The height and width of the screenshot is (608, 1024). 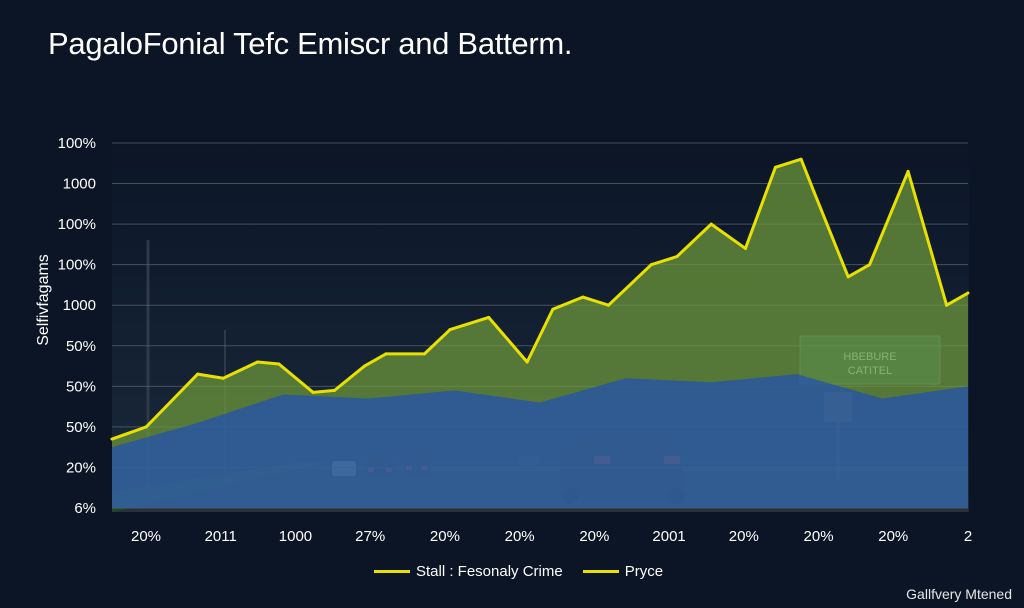 What do you see at coordinates (310, 43) in the screenshot?
I see `chart-title: PagaloFonial Tefc Emiscr and Batterm.` at bounding box center [310, 43].